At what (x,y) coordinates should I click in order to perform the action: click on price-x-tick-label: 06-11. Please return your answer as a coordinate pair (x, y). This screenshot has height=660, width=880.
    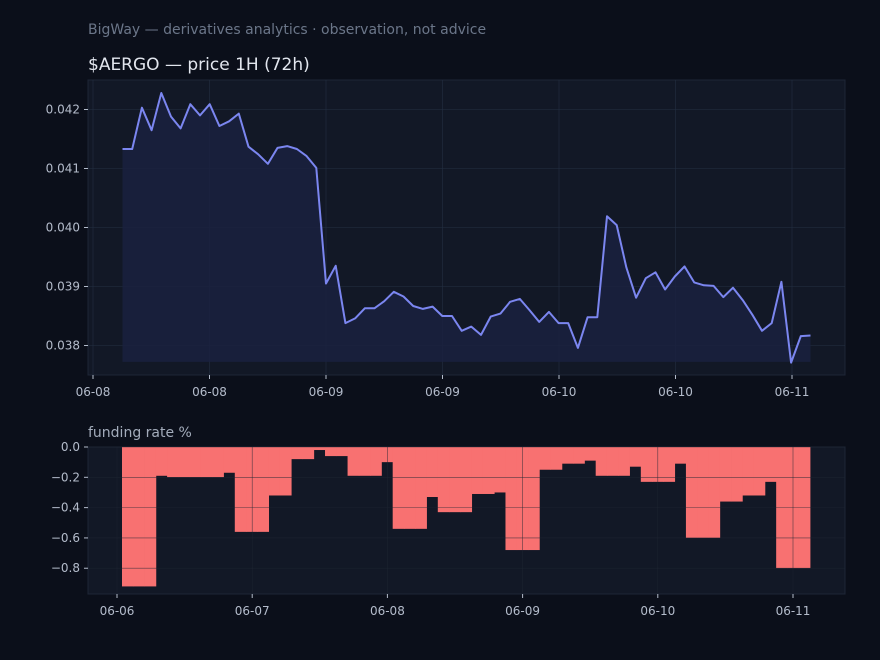
    Looking at the image, I should click on (792, 392).